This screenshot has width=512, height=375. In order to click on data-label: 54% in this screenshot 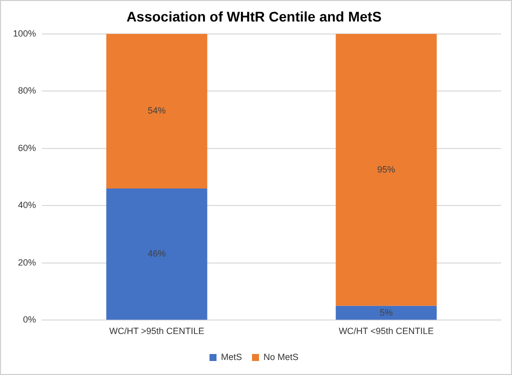, I will do `click(157, 111)`.